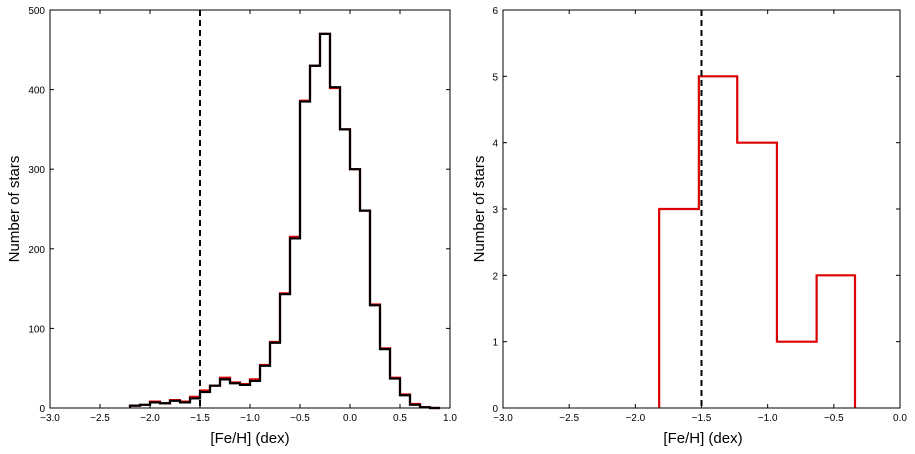 The image size is (915, 454). I want to click on right-x-axis-label: [Fe/H] (dex), so click(702, 438).